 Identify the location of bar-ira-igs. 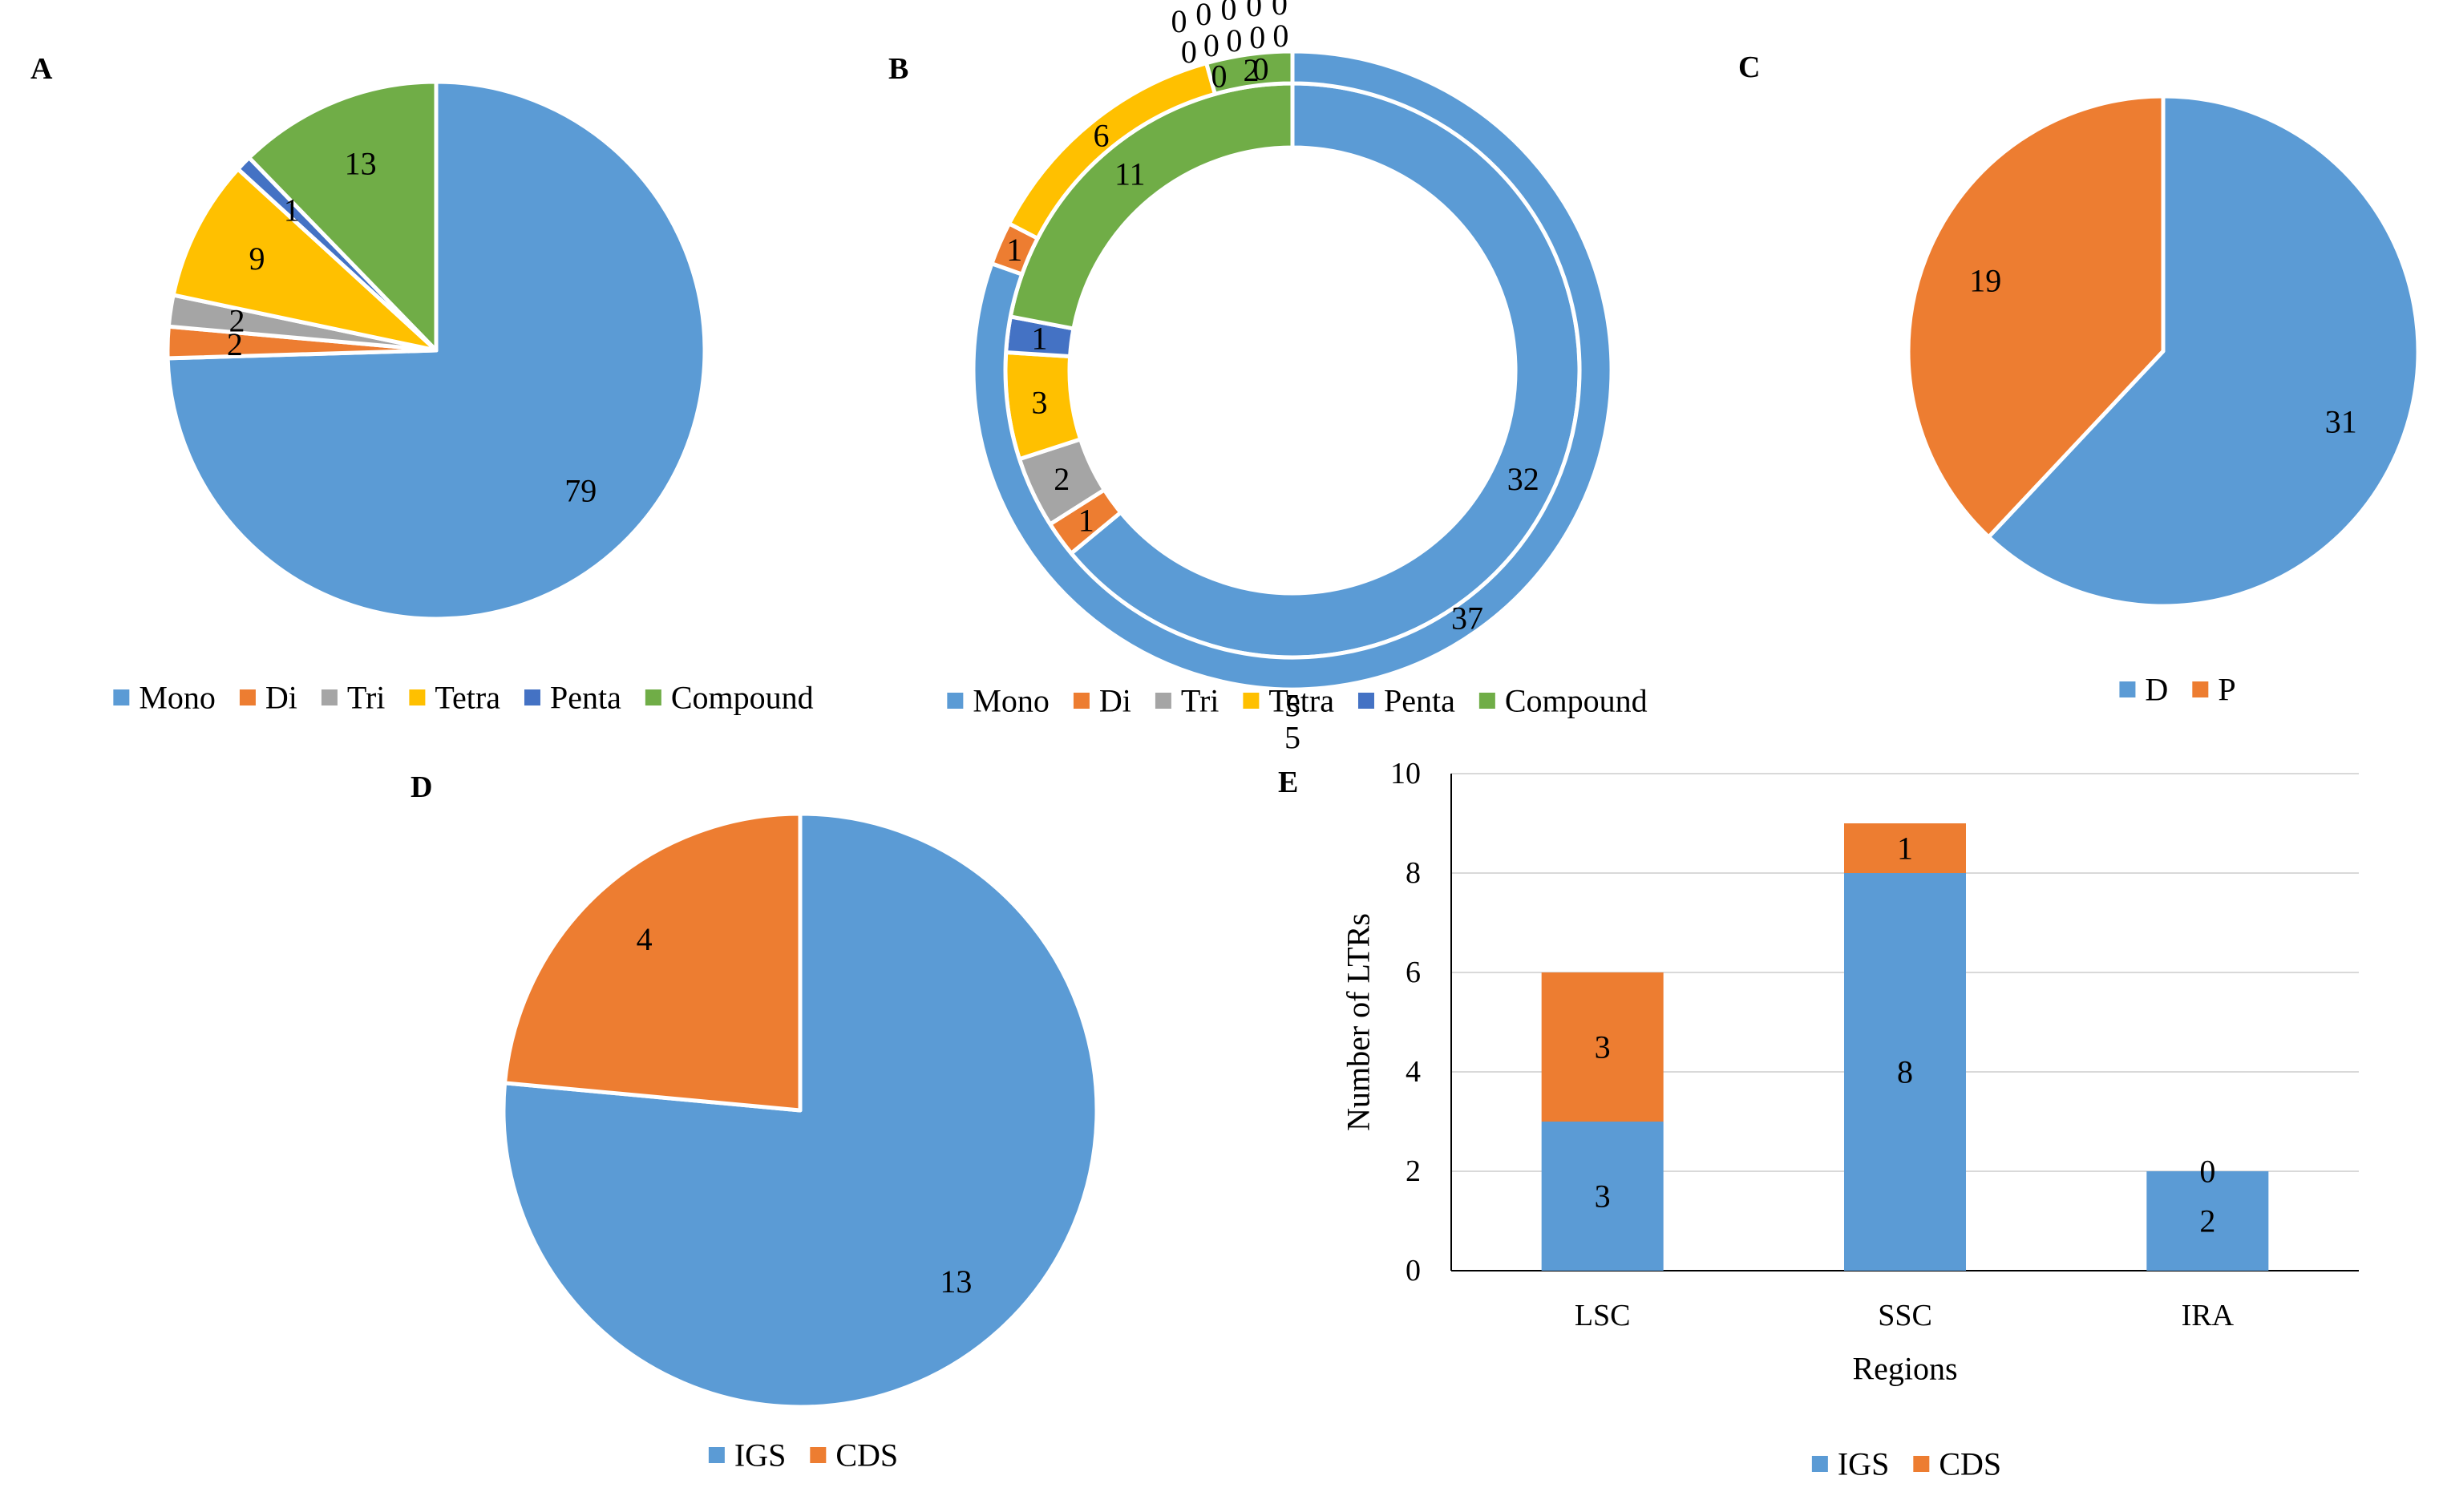
(2207, 1221).